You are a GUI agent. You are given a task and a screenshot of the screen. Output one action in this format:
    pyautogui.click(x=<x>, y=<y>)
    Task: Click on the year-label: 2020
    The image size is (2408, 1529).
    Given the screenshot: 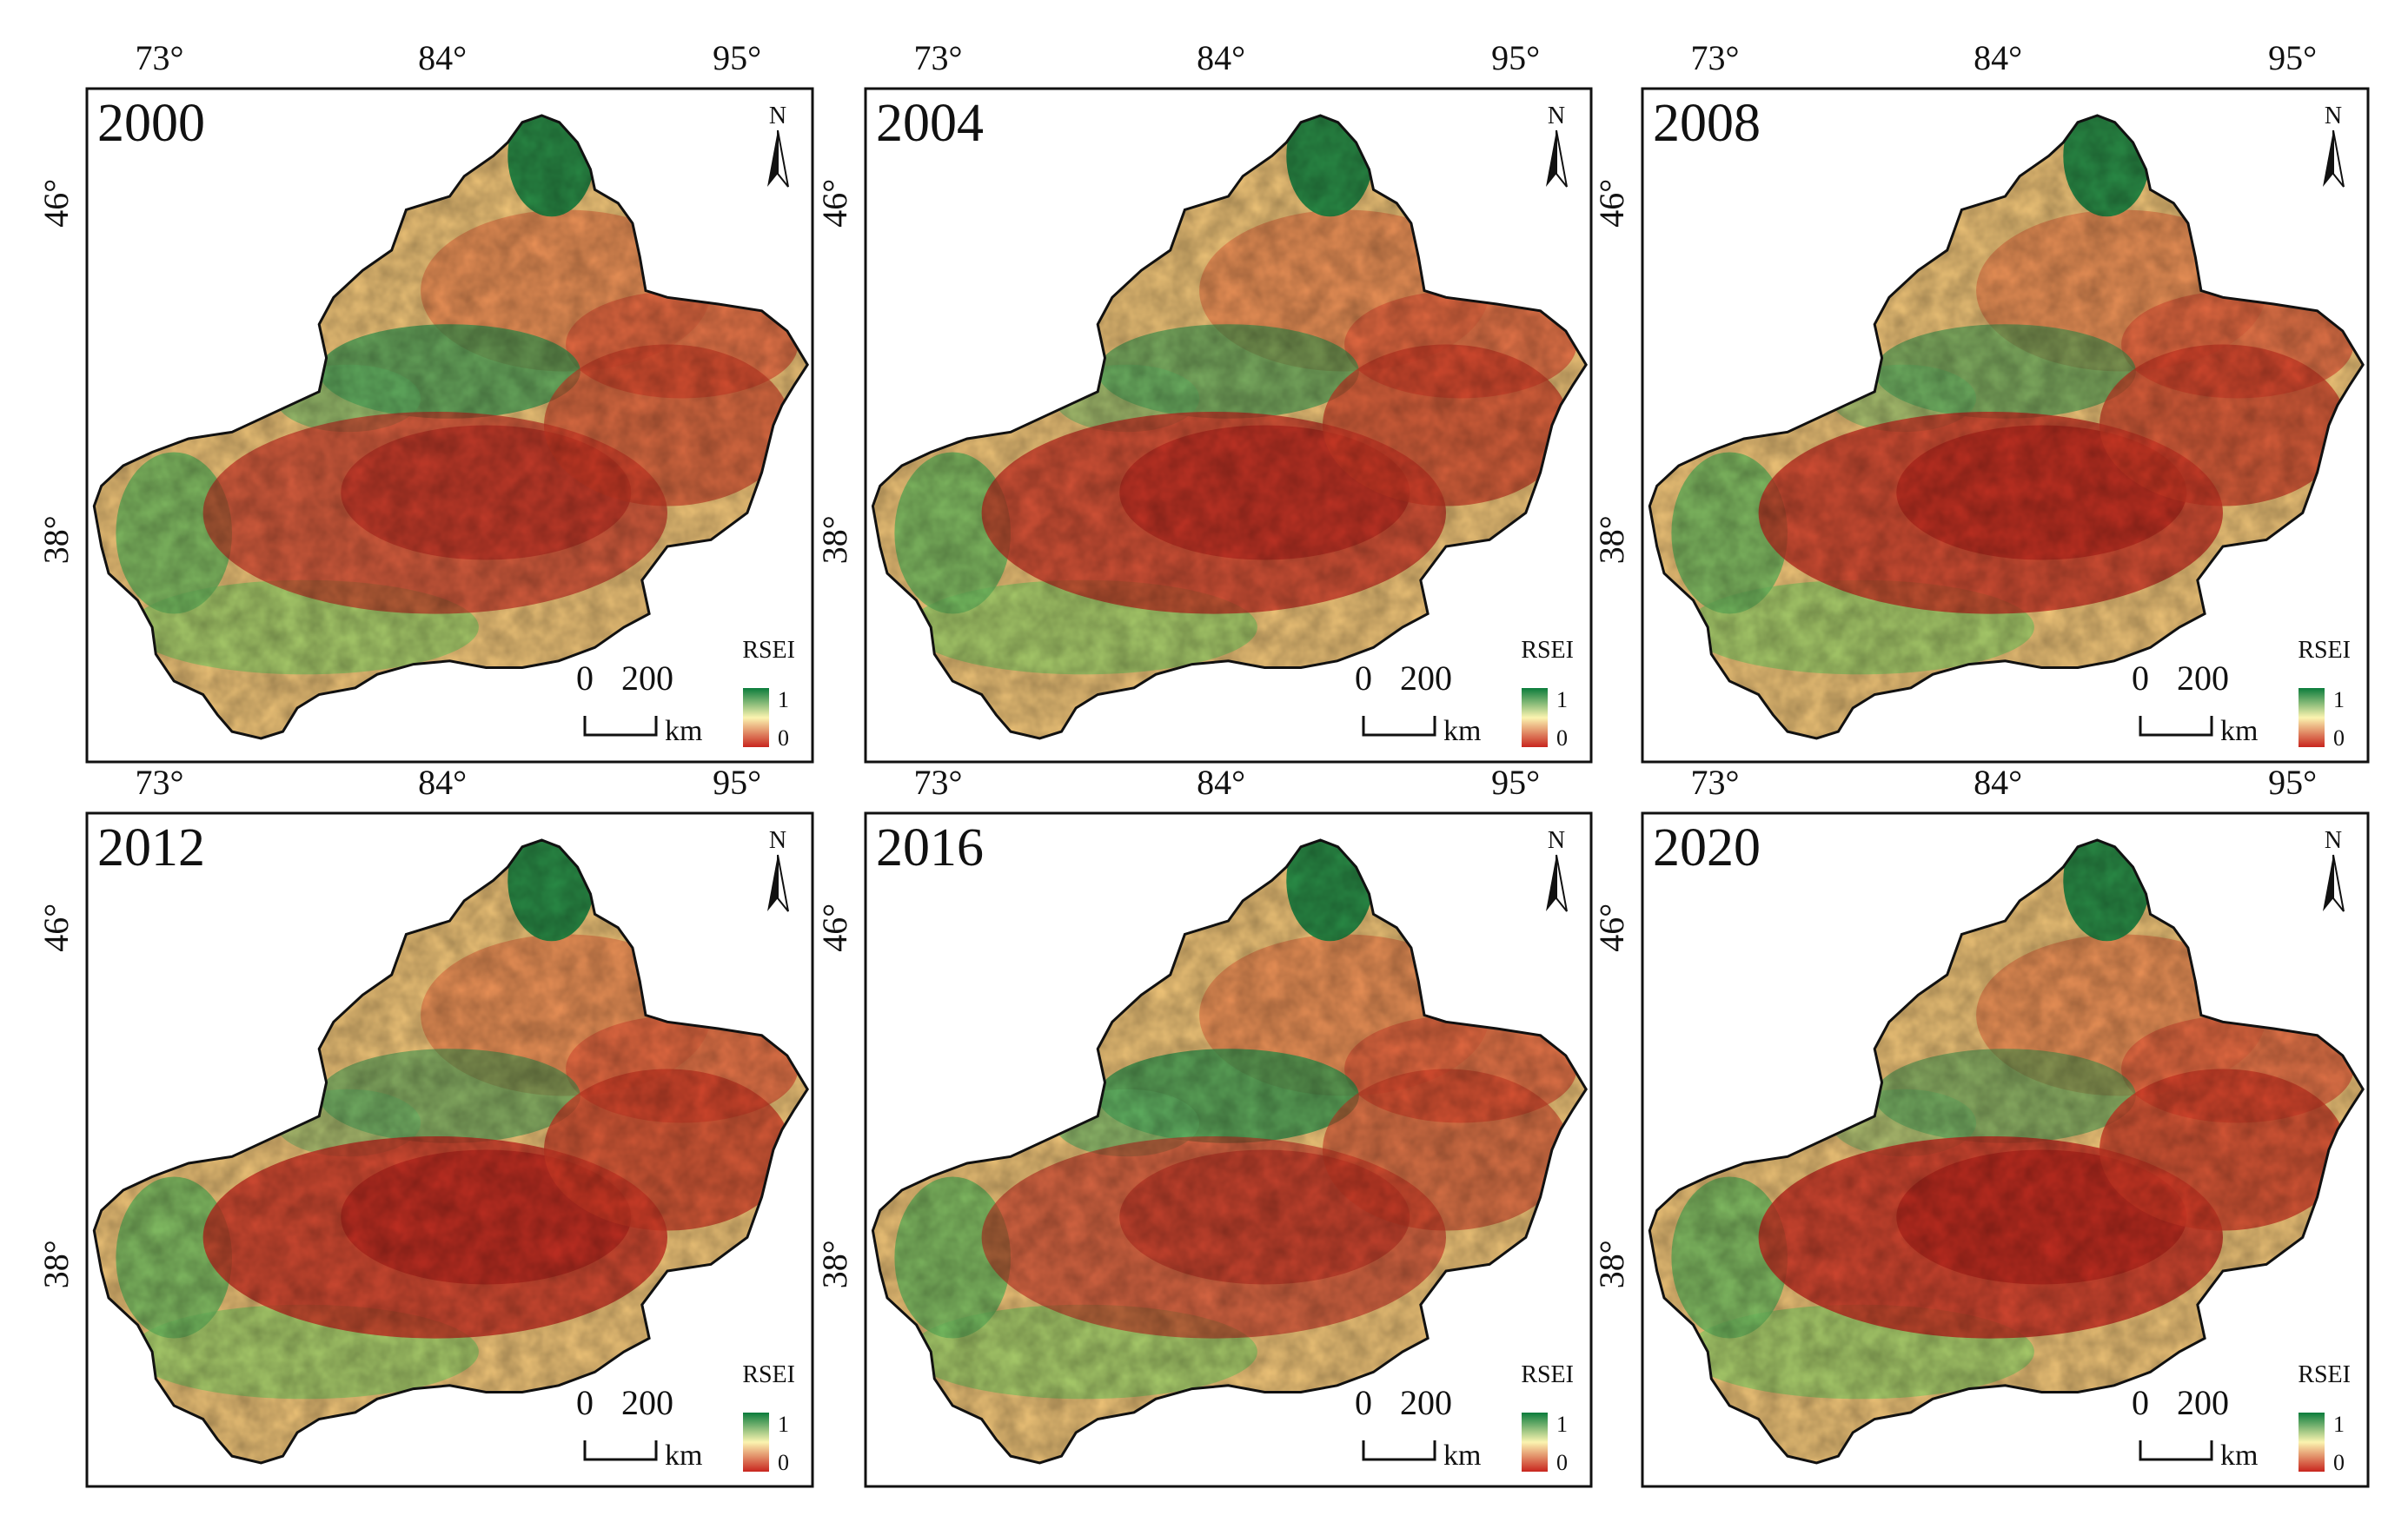 What is the action you would take?
    pyautogui.click(x=1707, y=847)
    